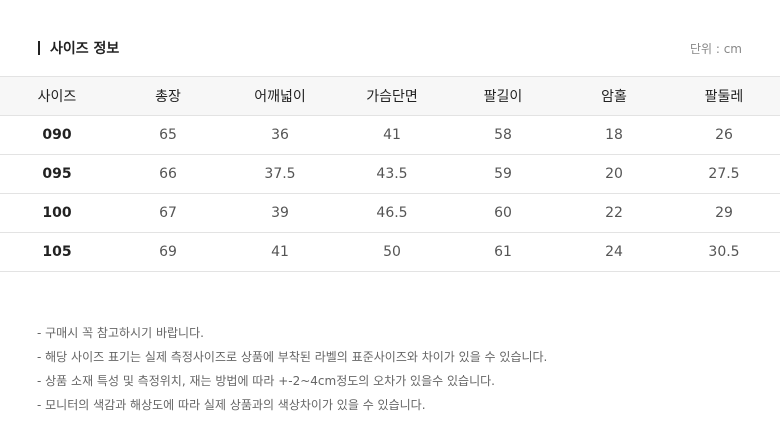  I want to click on measure-cell: 50, so click(392, 252).